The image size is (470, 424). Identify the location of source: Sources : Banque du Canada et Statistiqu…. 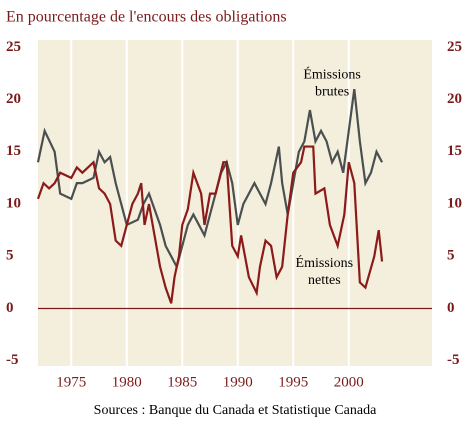
(235, 410).